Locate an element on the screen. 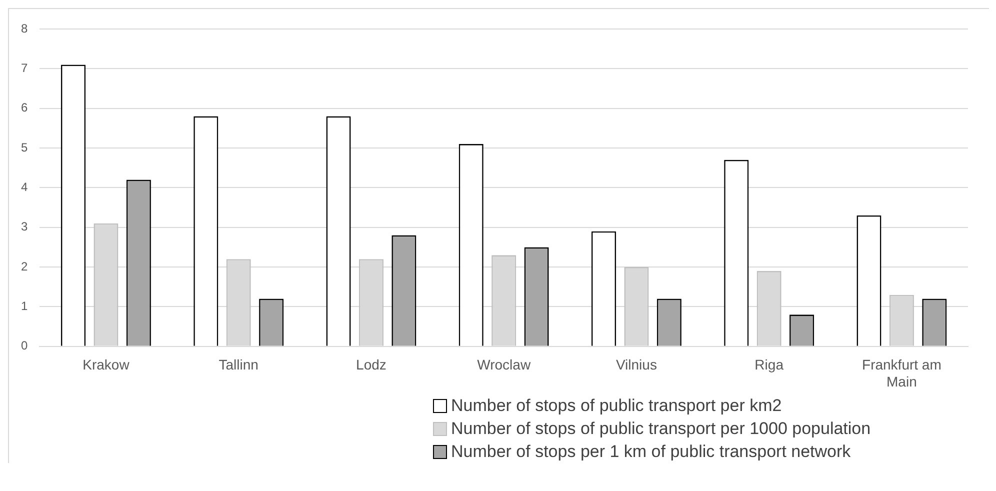  y-tick-label: 5 is located at coordinates (24, 147).